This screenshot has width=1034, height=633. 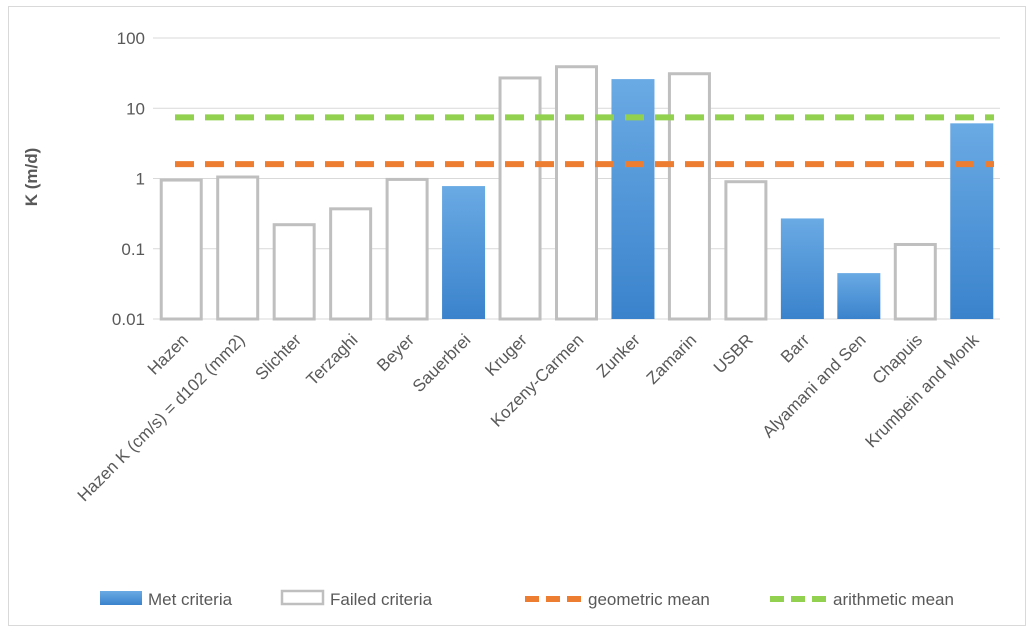 I want to click on mean-lines, so click(x=584, y=141).